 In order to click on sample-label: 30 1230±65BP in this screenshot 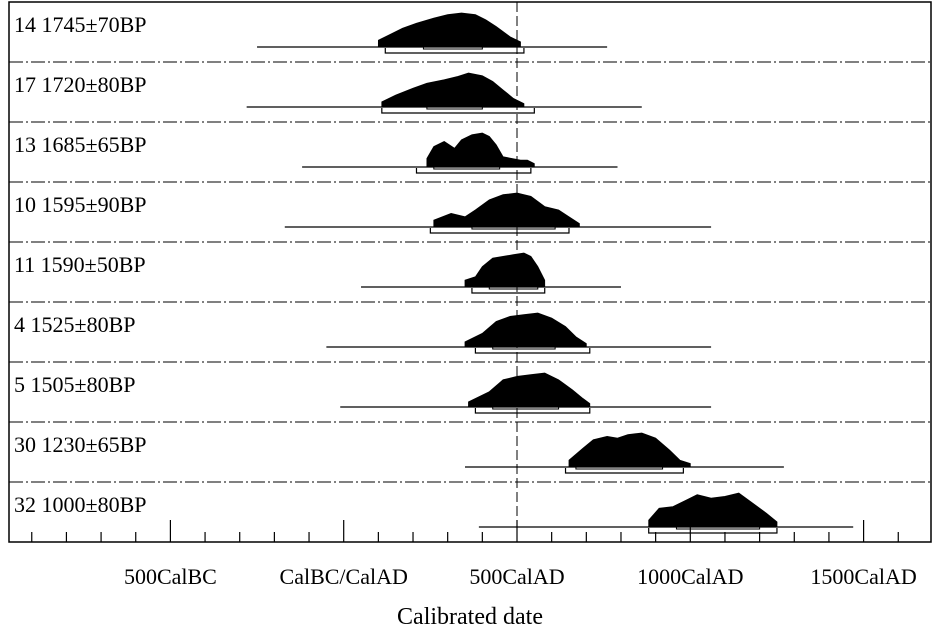, I will do `click(80, 444)`.